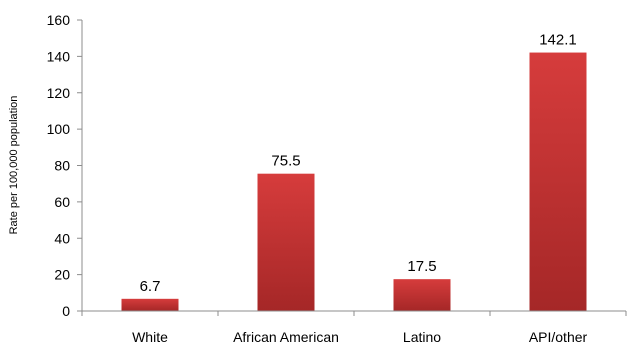 The height and width of the screenshot is (345, 634). I want to click on y-tick-label: 40, so click(62, 238).